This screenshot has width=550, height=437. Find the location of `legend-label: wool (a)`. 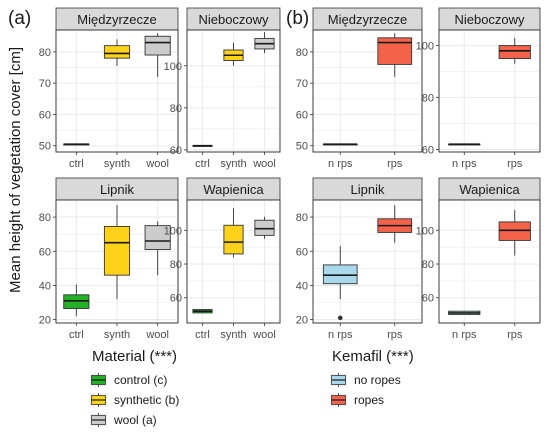

legend-label: wool (a) is located at coordinates (135, 420).